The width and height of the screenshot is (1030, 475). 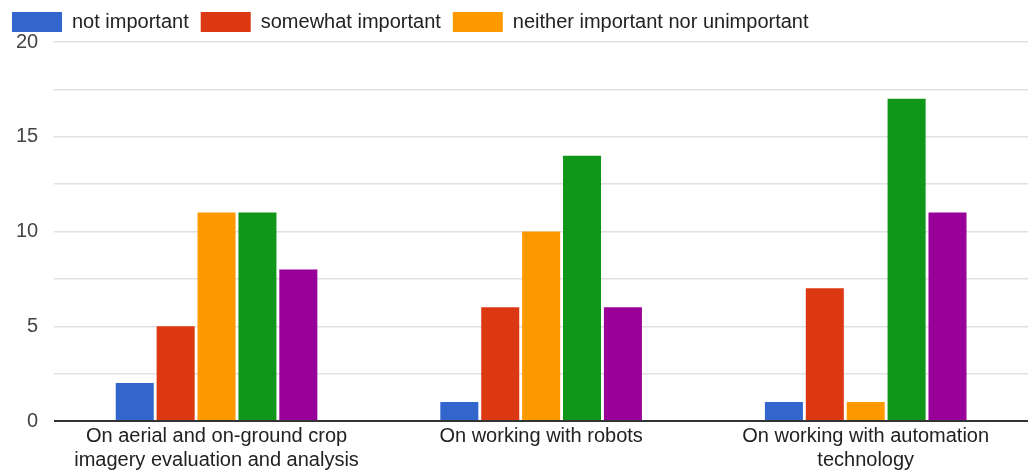 What do you see at coordinates (866, 446) in the screenshot?
I see `x-tick-label: On working with automation technology` at bounding box center [866, 446].